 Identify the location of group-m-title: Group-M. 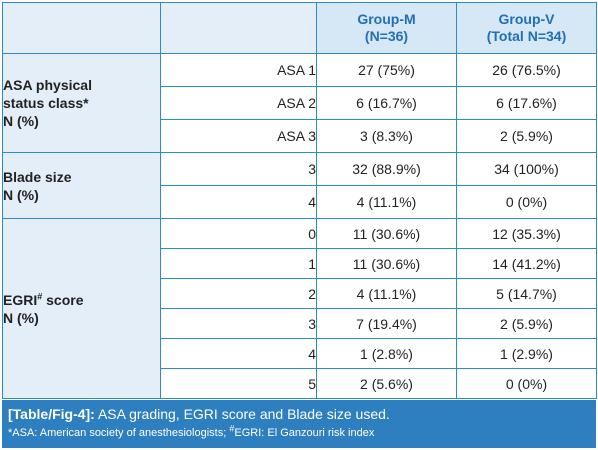
(386, 19).